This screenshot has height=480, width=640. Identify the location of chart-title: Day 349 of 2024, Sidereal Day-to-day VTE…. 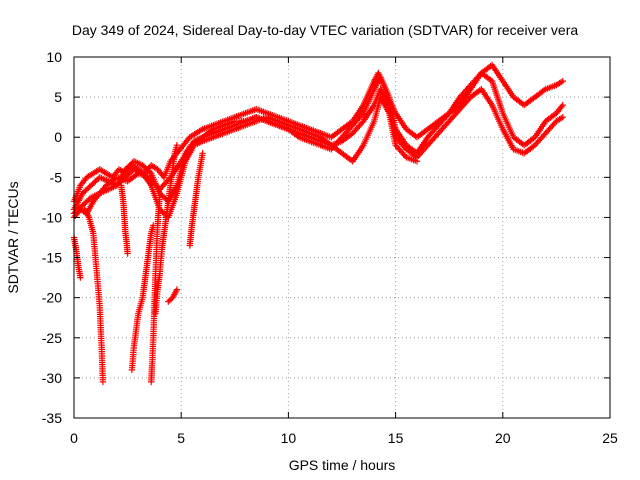
(325, 30).